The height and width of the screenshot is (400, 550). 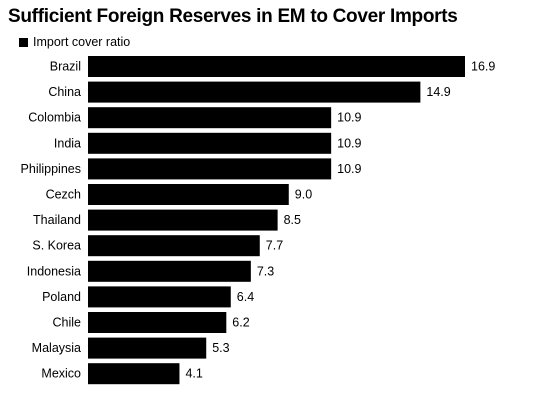 What do you see at coordinates (147, 348) in the screenshot?
I see `bar-malaysia` at bounding box center [147, 348].